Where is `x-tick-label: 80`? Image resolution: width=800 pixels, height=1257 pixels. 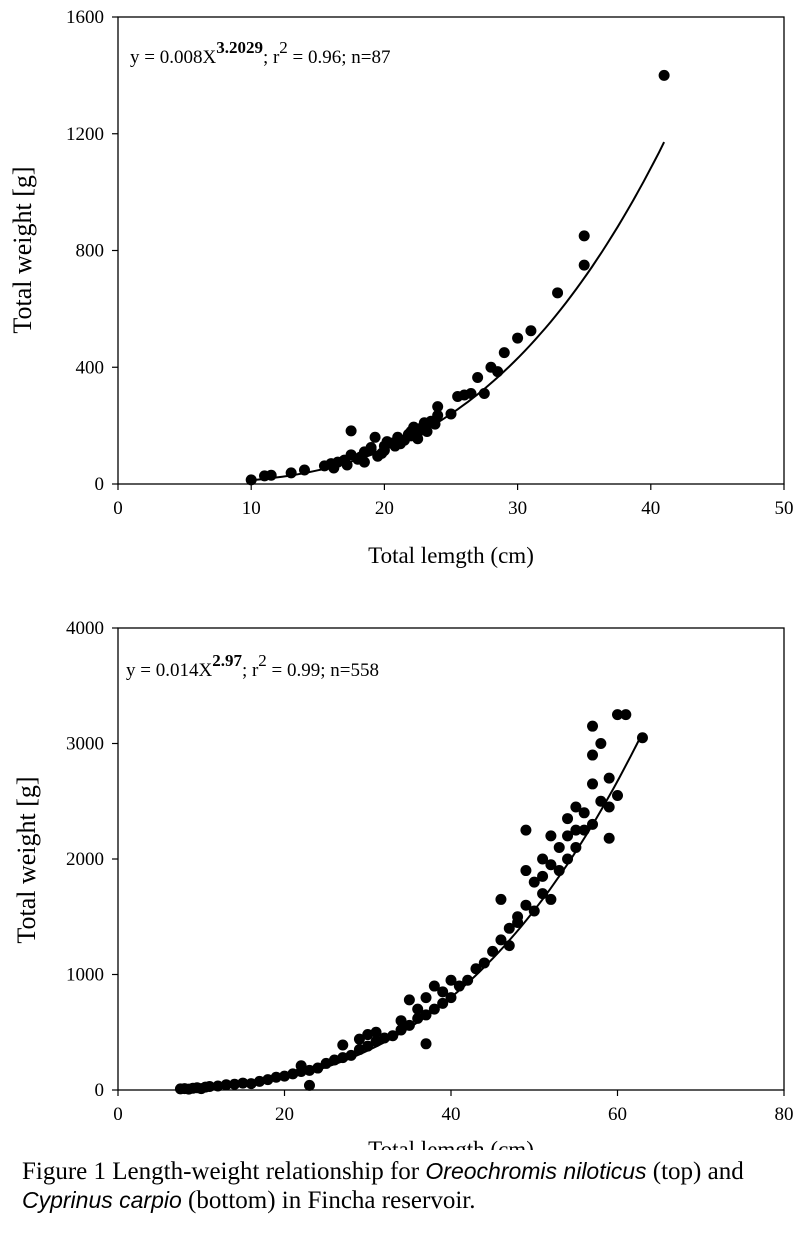 x-tick-label: 80 is located at coordinates (784, 1114).